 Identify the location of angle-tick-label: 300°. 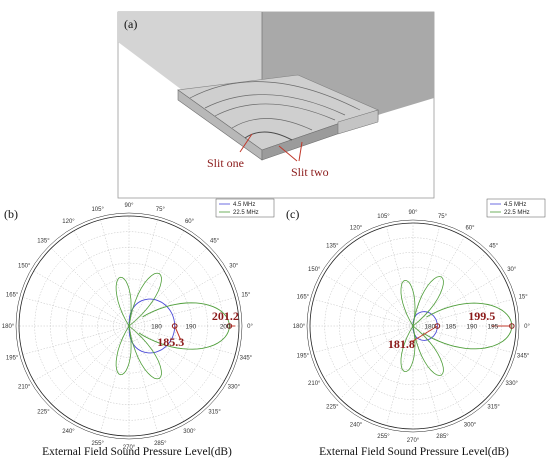
(189, 432).